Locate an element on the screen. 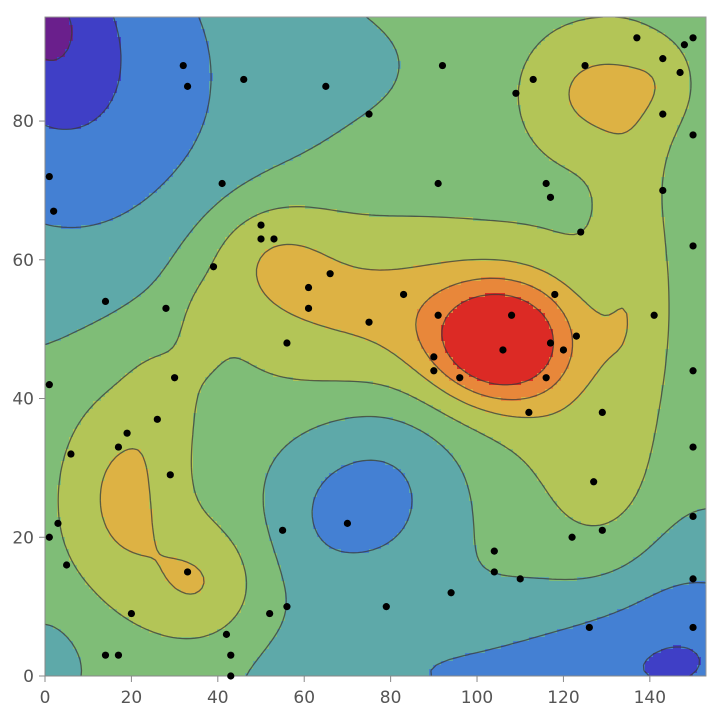 The image size is (720, 720). y-axis-ticks: 0 20 40 60 80 is located at coordinates (28, 399).